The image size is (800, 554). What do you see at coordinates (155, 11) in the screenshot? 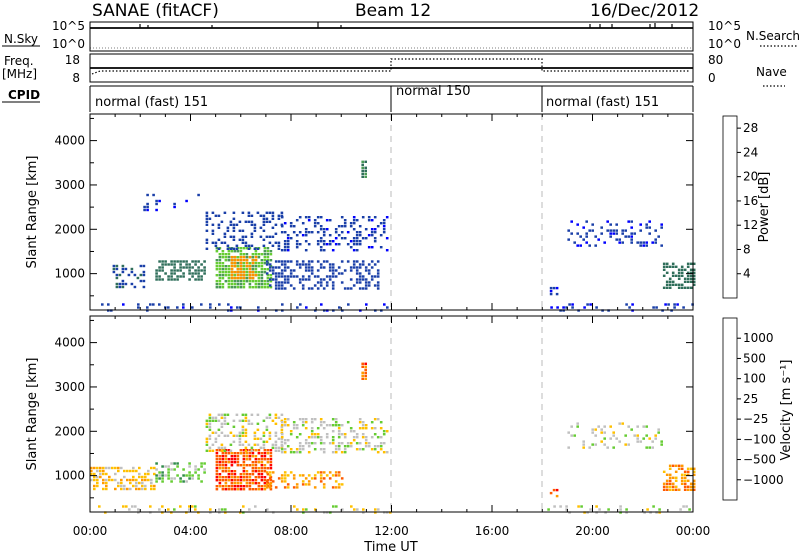
I see `station-title: SANAE (fitACF)` at bounding box center [155, 11].